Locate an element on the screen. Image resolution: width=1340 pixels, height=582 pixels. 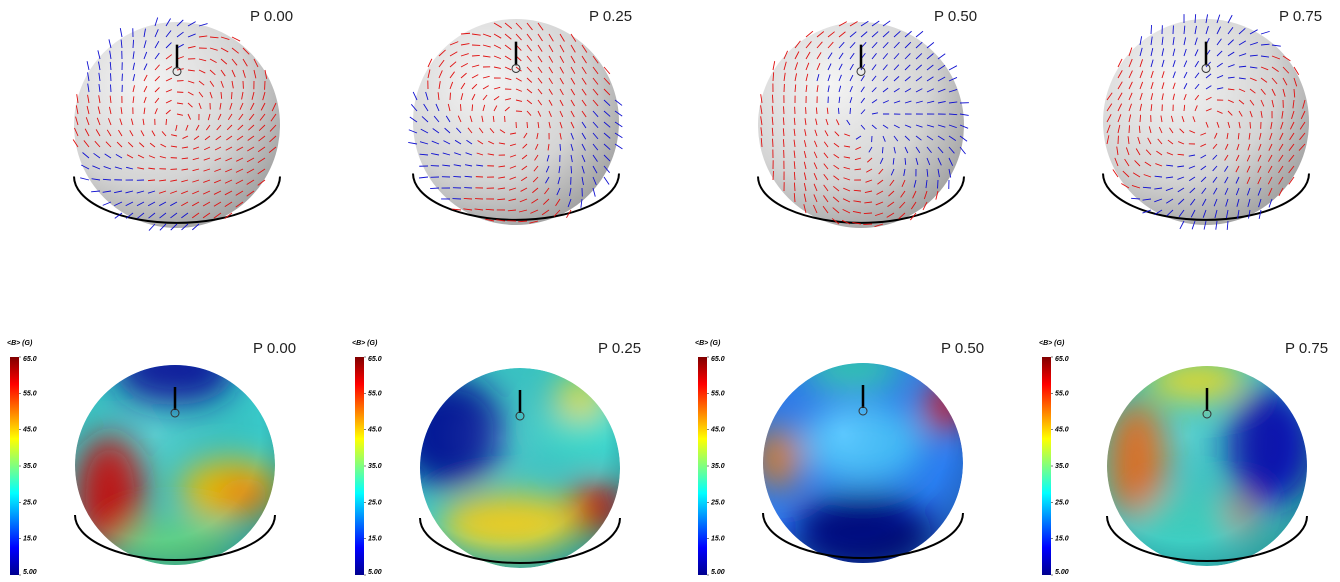
colorbar-tick-label: 55.0 is located at coordinates (1062, 393).